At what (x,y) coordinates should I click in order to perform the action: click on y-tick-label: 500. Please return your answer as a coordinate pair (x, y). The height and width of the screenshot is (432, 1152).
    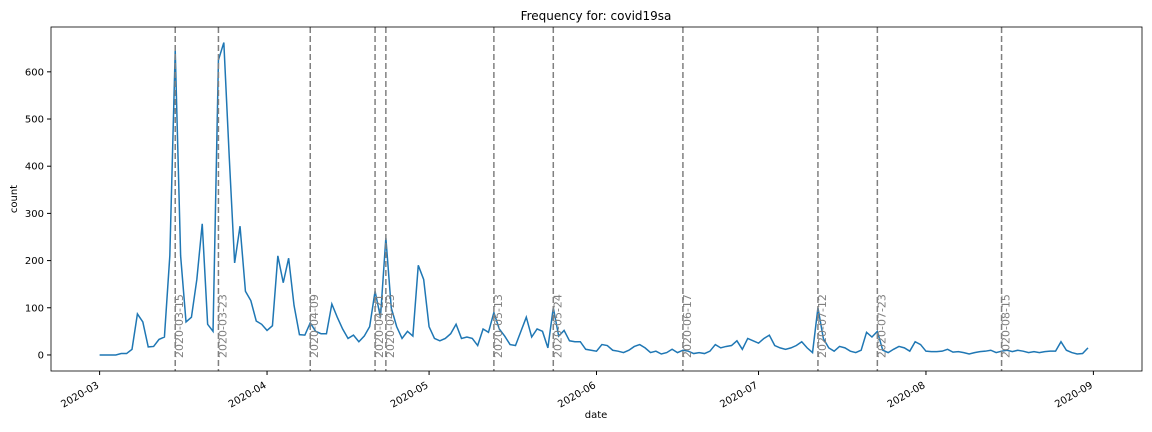
    Looking at the image, I should click on (34, 120).